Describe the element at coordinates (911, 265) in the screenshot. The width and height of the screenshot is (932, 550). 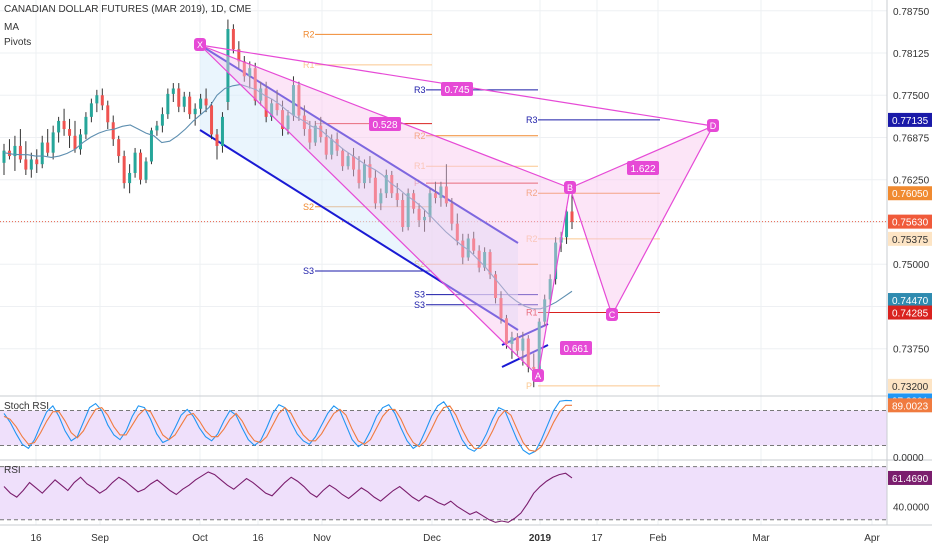
I see `price-tick-label: 0.75000` at that location.